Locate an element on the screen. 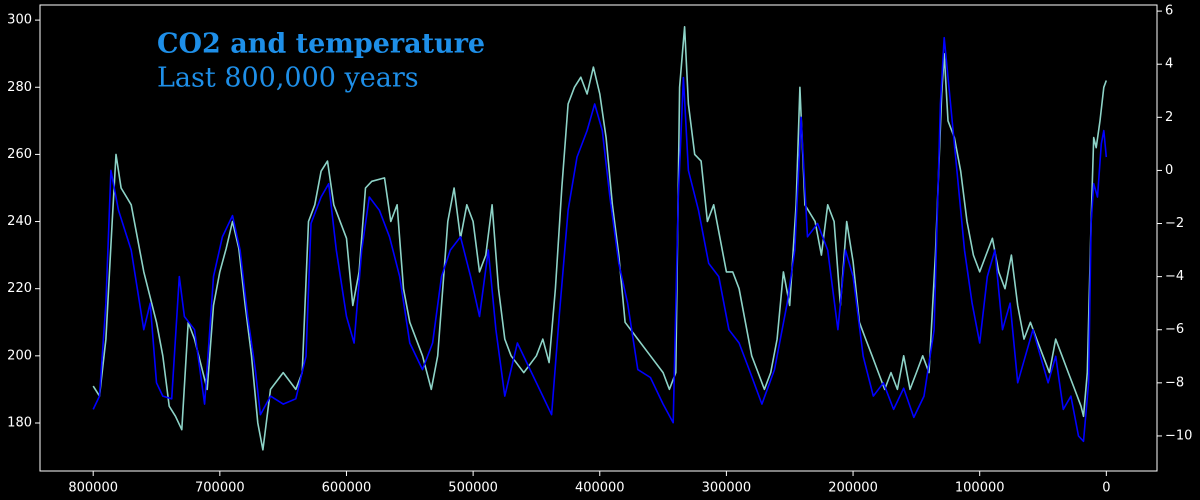 The height and width of the screenshot is (500, 1200). chart-subtitle: Last 800,000 years is located at coordinates (288, 78).